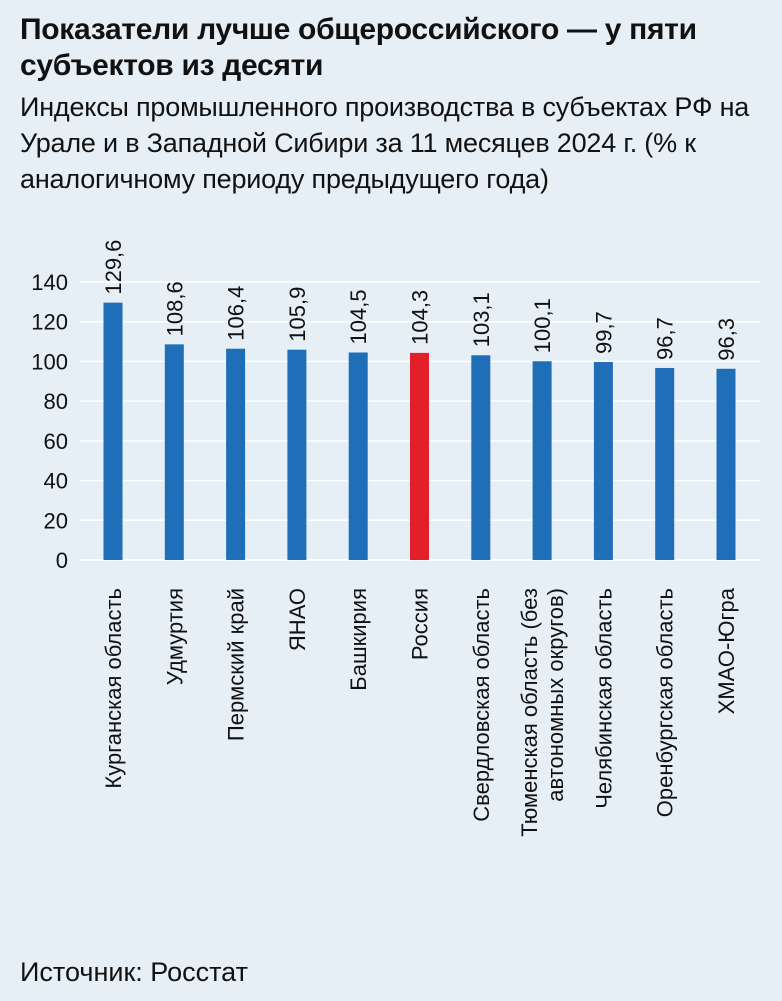  What do you see at coordinates (174, 308) in the screenshot?
I see `value-label: 108,6` at bounding box center [174, 308].